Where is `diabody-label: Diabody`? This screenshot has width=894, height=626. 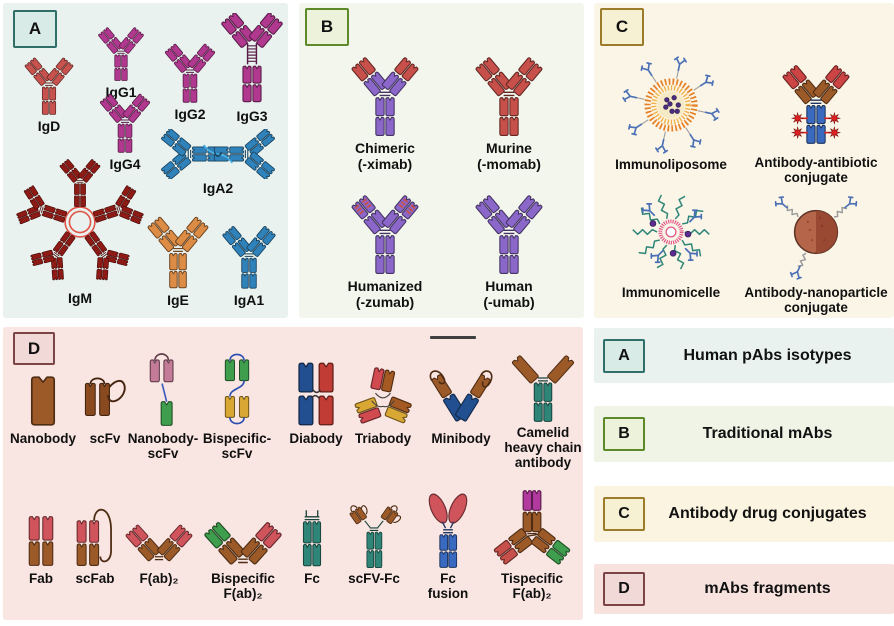 diabody-label: Diabody is located at coordinates (316, 438).